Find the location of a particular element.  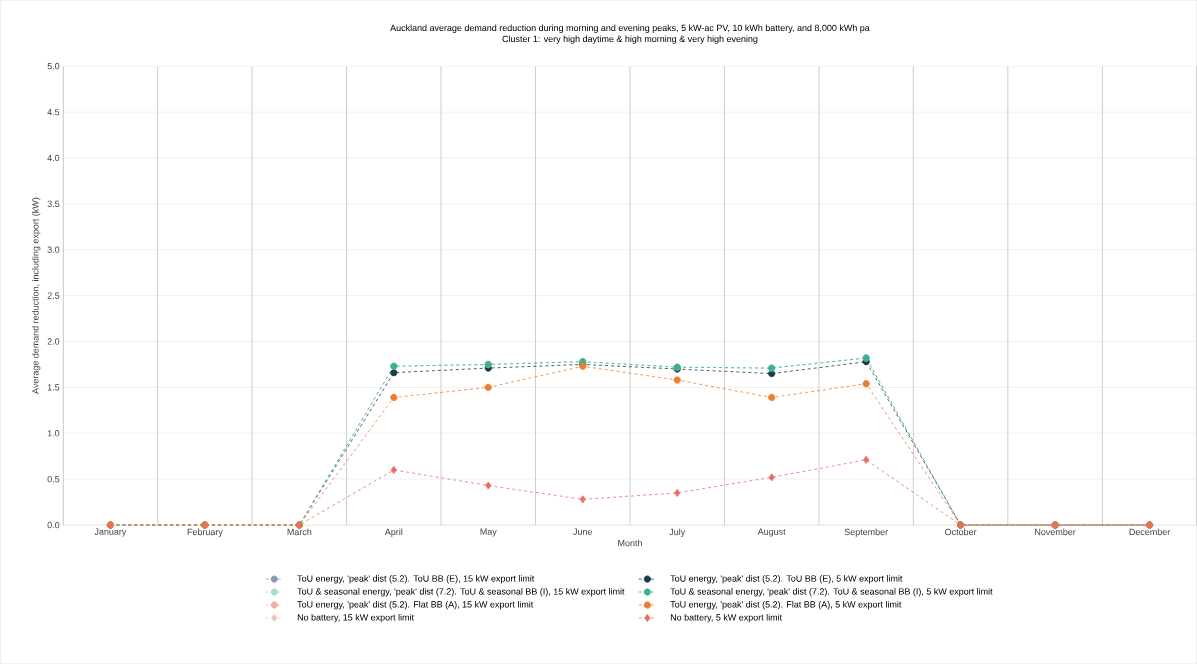

y-tick-label: 1.5 is located at coordinates (53, 387).